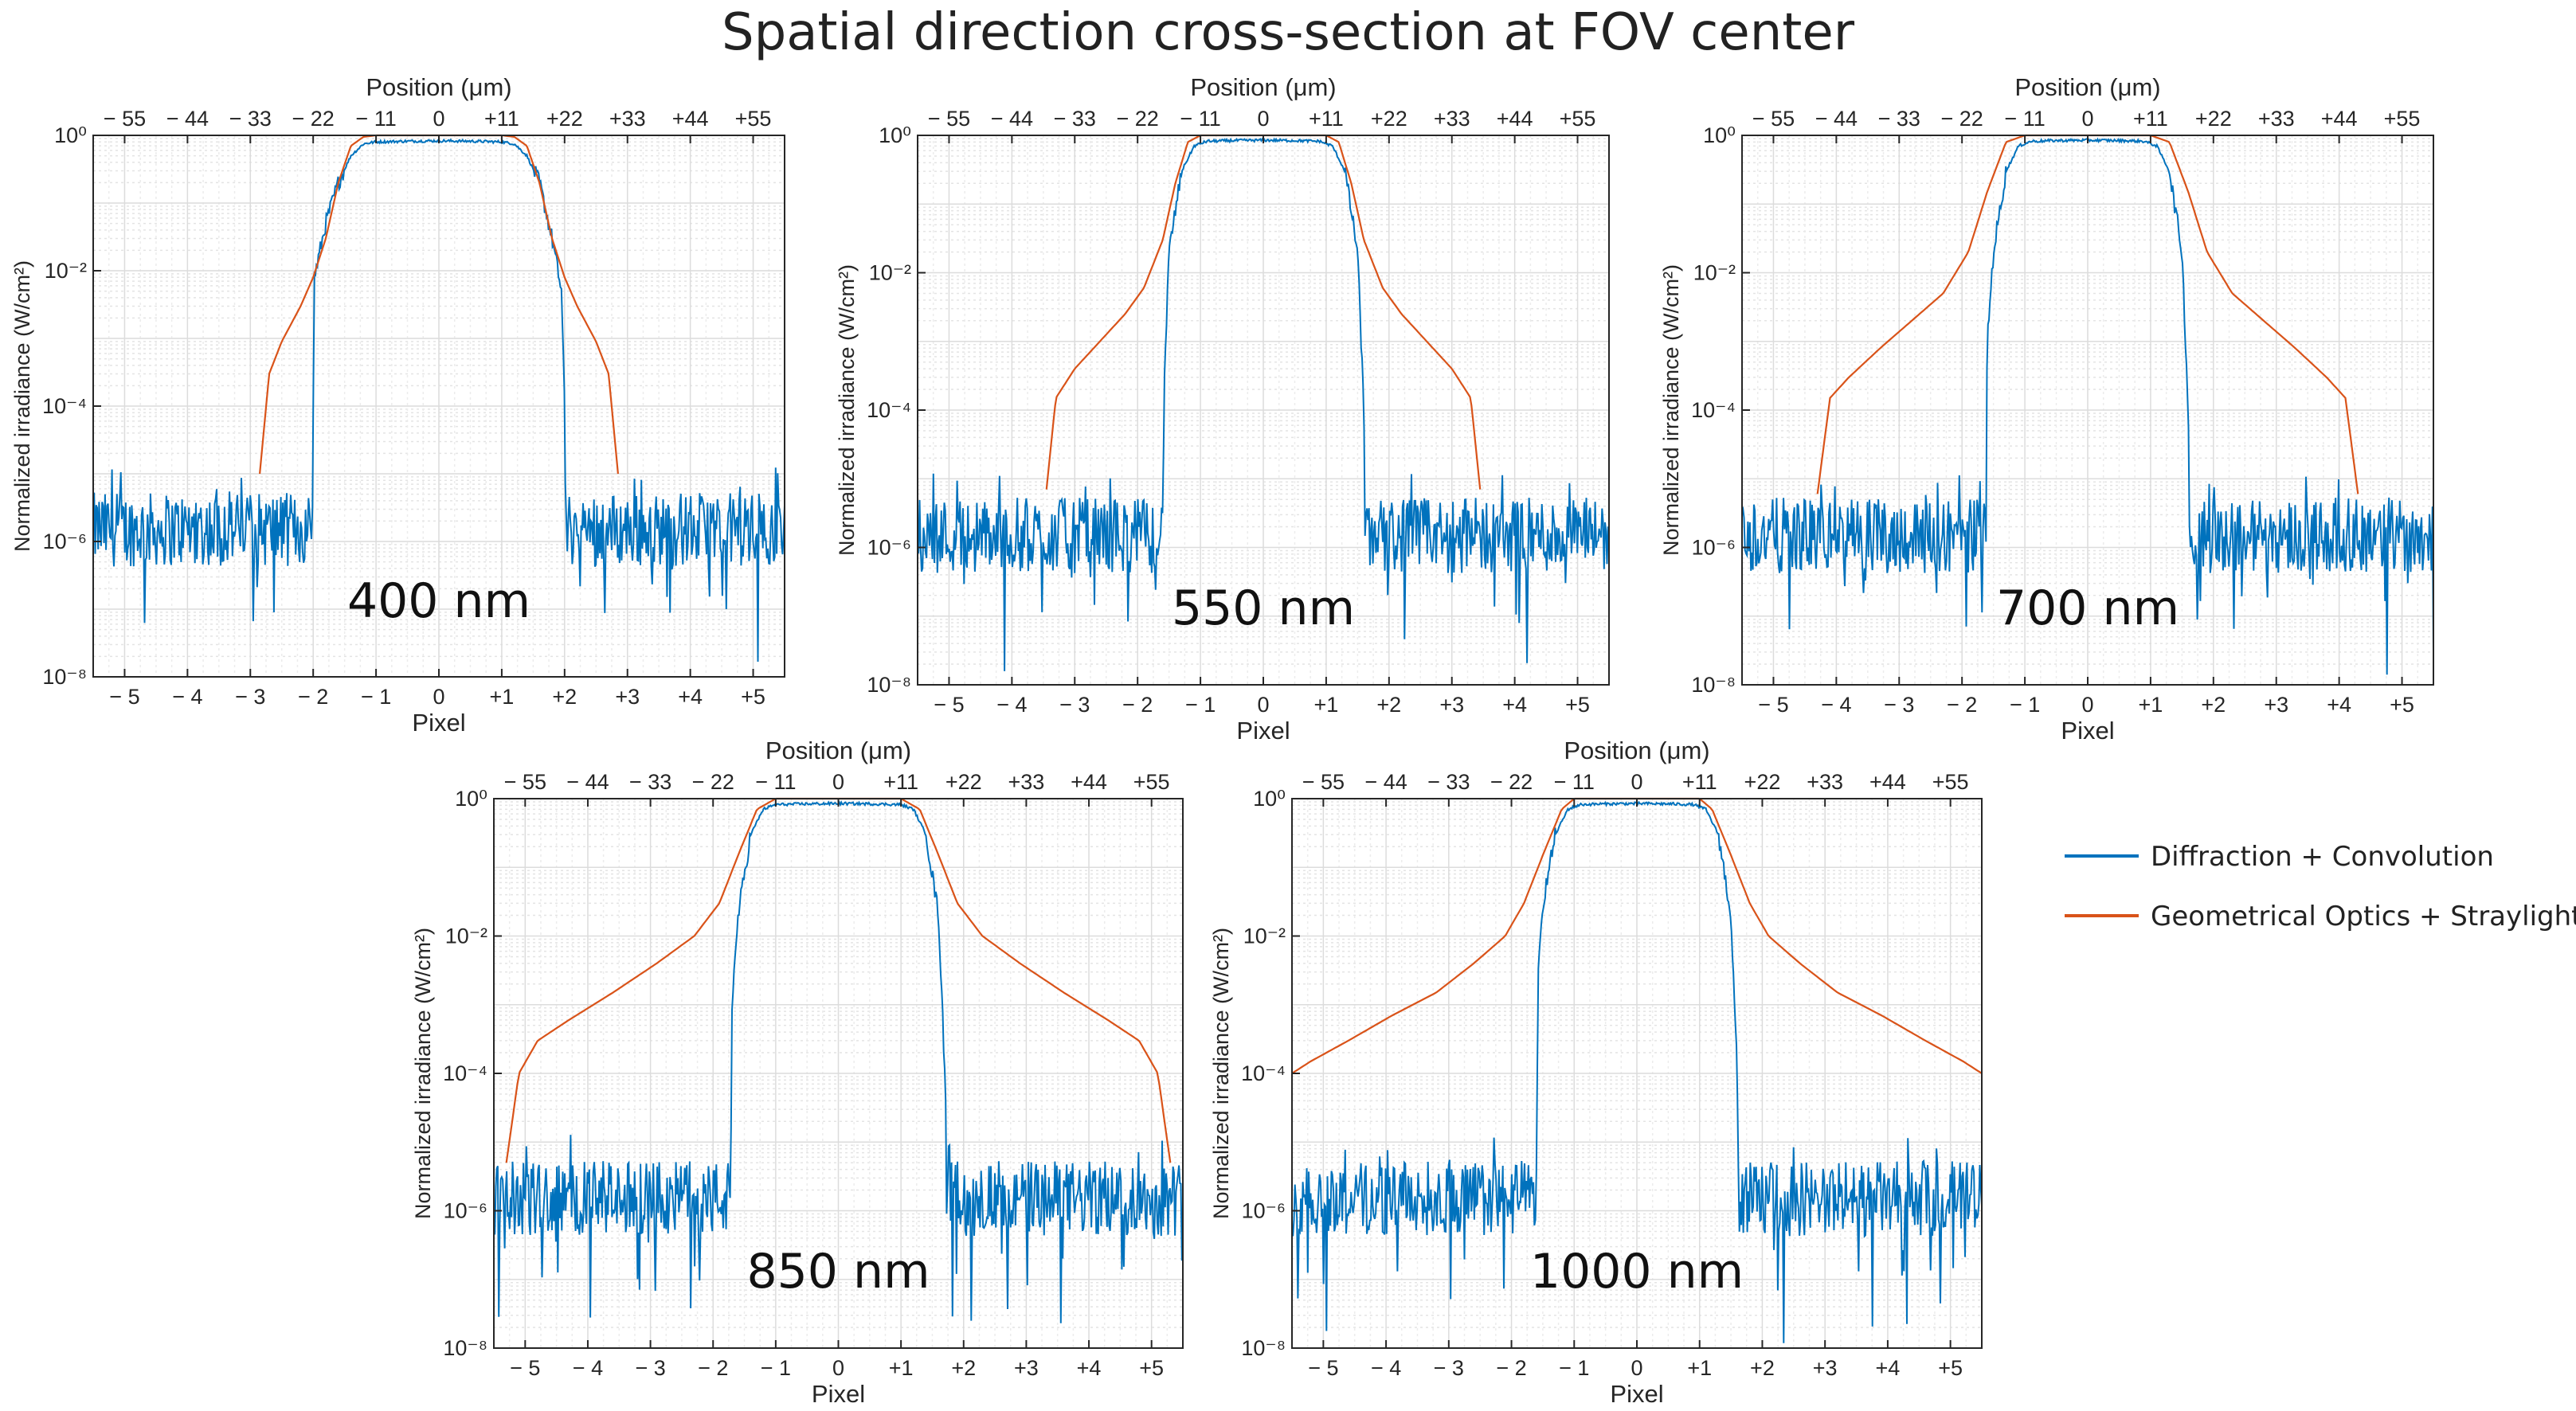  What do you see at coordinates (438, 601) in the screenshot?
I see `wavelength-label: 400 nm` at bounding box center [438, 601].